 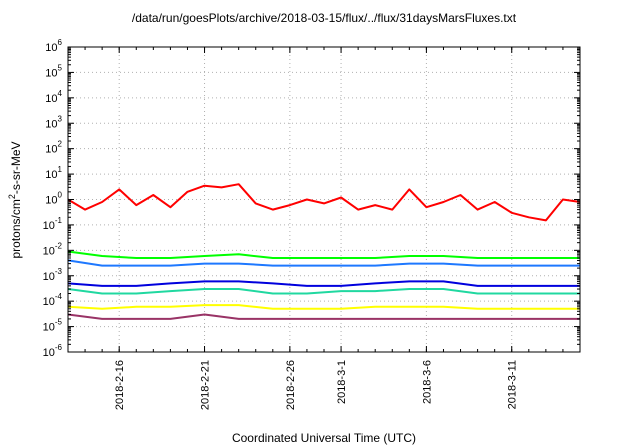 I want to click on y-tick-label: 10⁻³, so click(x=53, y=275).